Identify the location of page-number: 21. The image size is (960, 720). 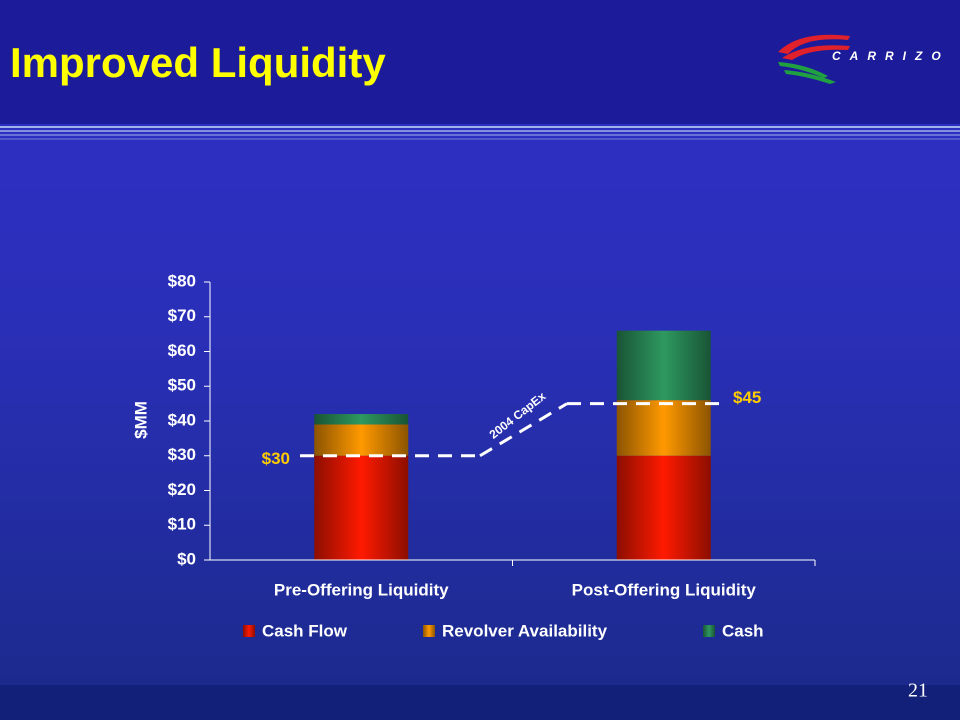
(918, 691).